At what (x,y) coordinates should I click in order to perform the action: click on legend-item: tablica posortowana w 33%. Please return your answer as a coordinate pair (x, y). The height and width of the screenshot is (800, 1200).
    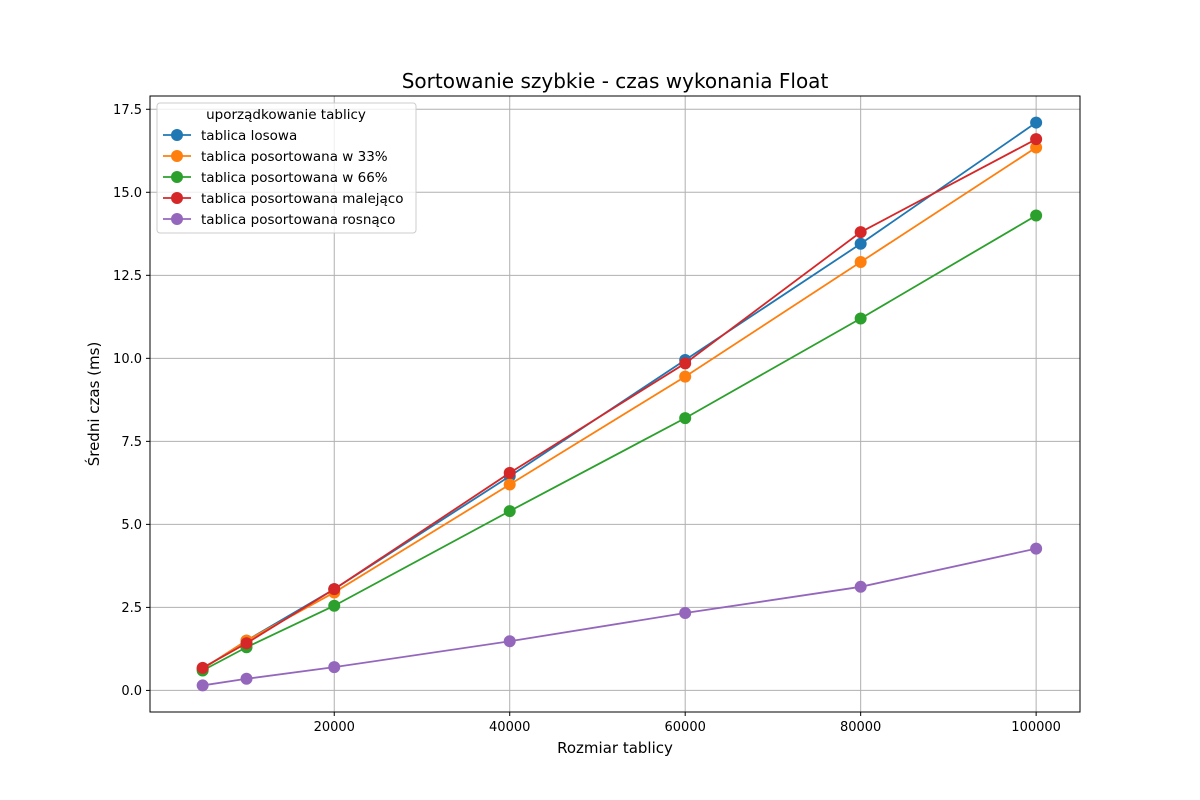
    Looking at the image, I should click on (275, 157).